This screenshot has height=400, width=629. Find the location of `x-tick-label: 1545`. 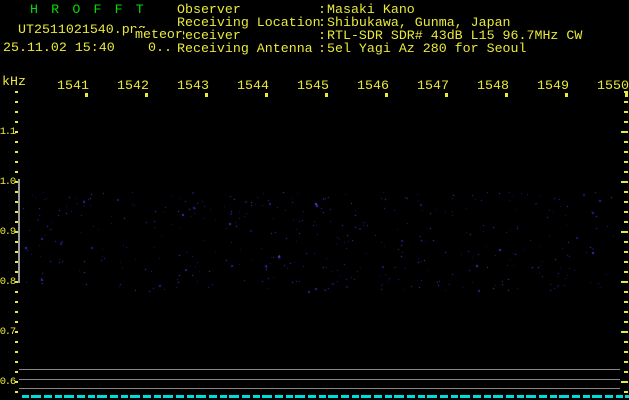

x-tick-label: 1545 is located at coordinates (313, 85).